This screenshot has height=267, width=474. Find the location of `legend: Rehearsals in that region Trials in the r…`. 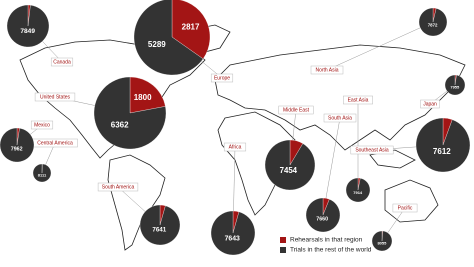

legend: Rehearsals in that region Trials in the r… is located at coordinates (326, 245).